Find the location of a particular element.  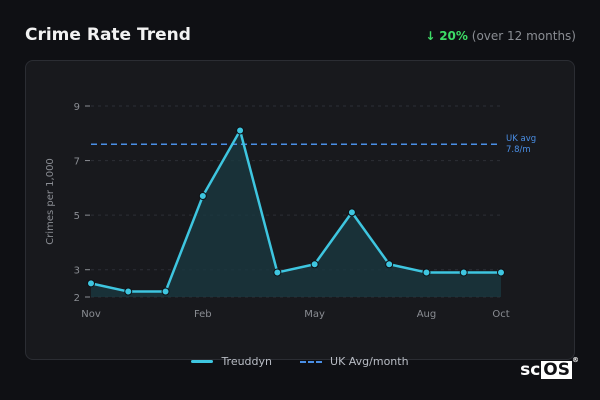

y-tick-label: 3 is located at coordinates (77, 271).